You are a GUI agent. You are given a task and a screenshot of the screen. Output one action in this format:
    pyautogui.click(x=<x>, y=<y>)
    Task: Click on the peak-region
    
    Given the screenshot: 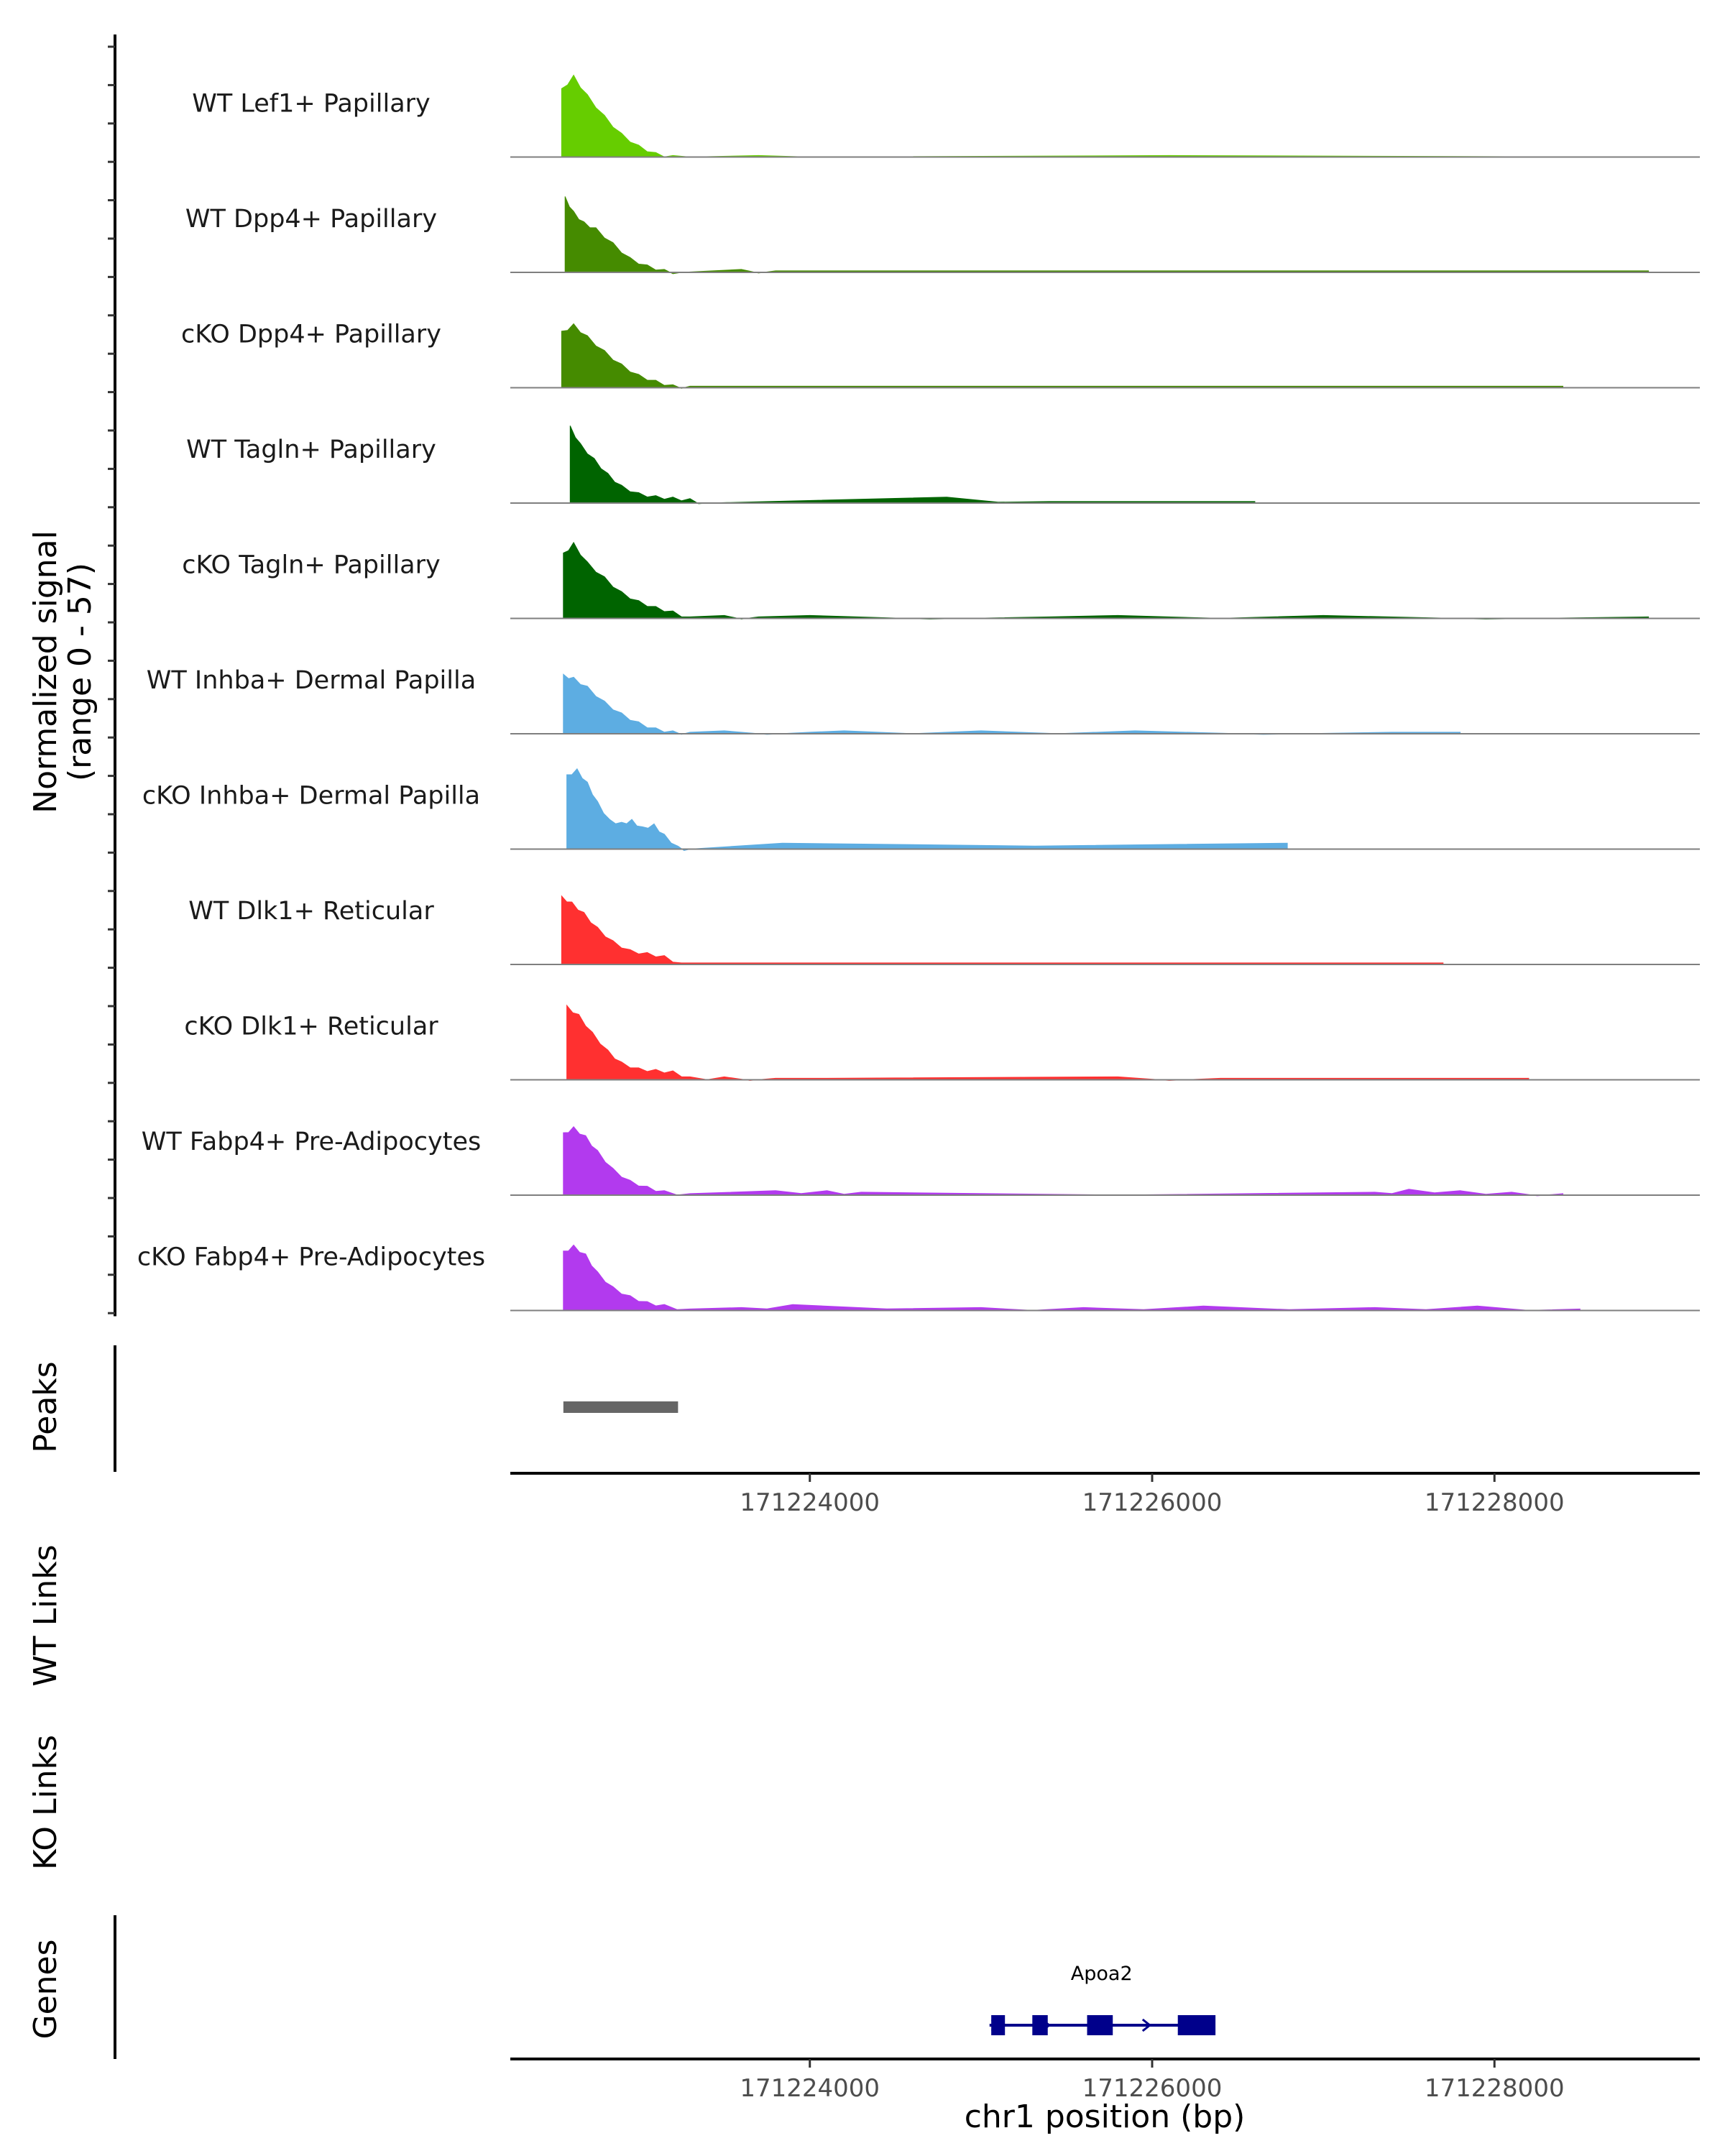 What is the action you would take?
    pyautogui.click(x=620, y=1407)
    